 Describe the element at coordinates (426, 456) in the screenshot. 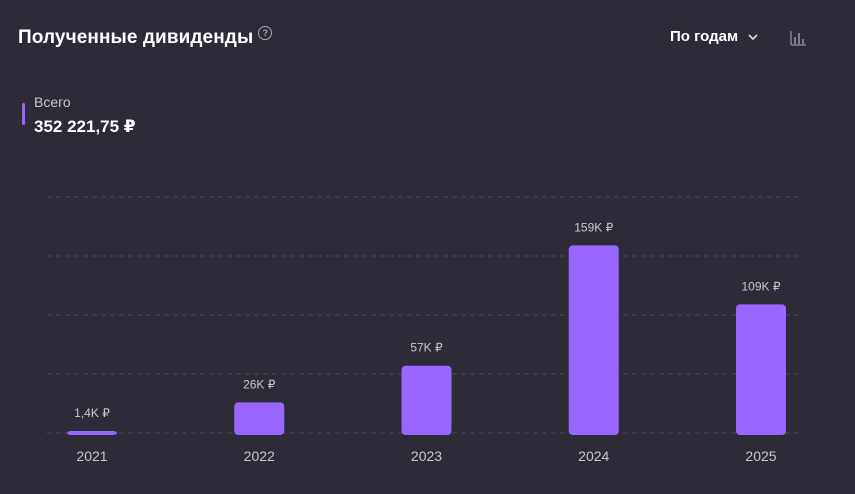

I see `x-tick-label-2023: 2023` at that location.